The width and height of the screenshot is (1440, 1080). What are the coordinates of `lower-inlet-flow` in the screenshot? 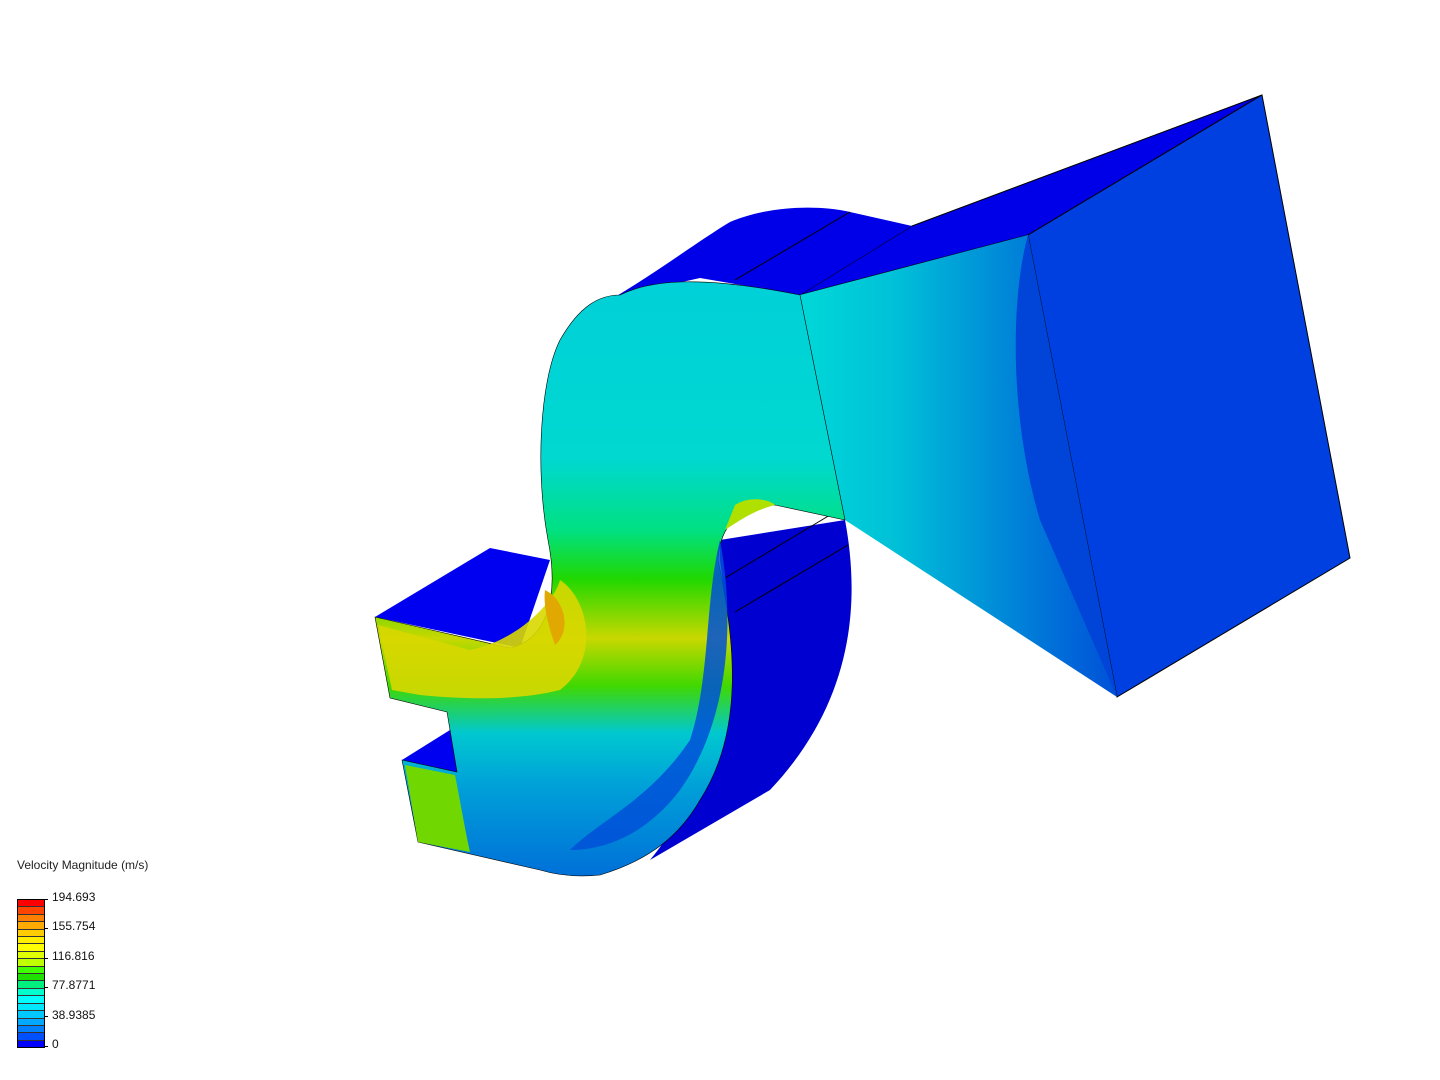 It's located at (437, 808).